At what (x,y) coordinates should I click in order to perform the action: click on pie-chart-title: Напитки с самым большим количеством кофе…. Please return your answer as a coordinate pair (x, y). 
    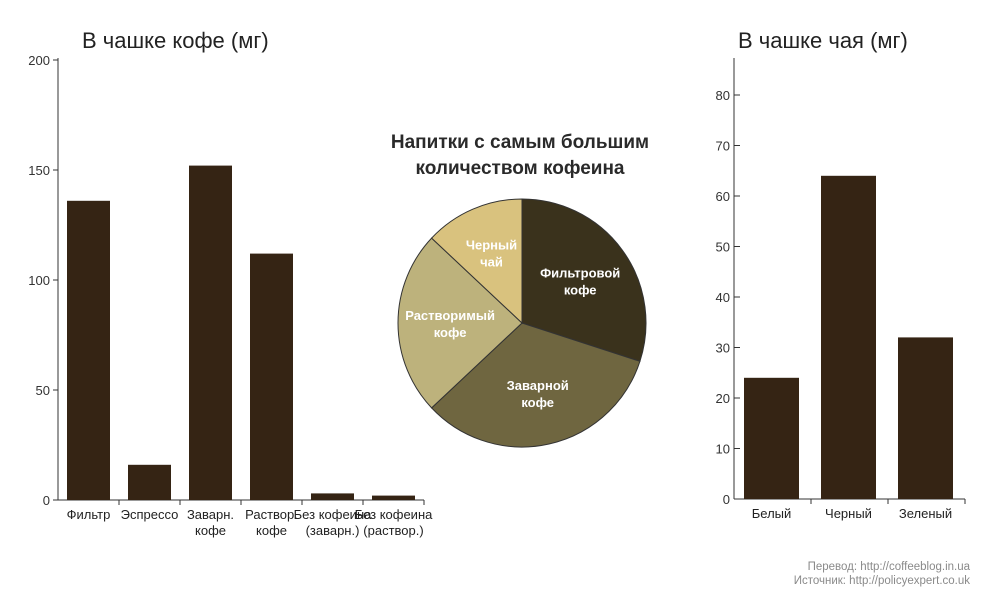
    Looking at the image, I should click on (520, 155).